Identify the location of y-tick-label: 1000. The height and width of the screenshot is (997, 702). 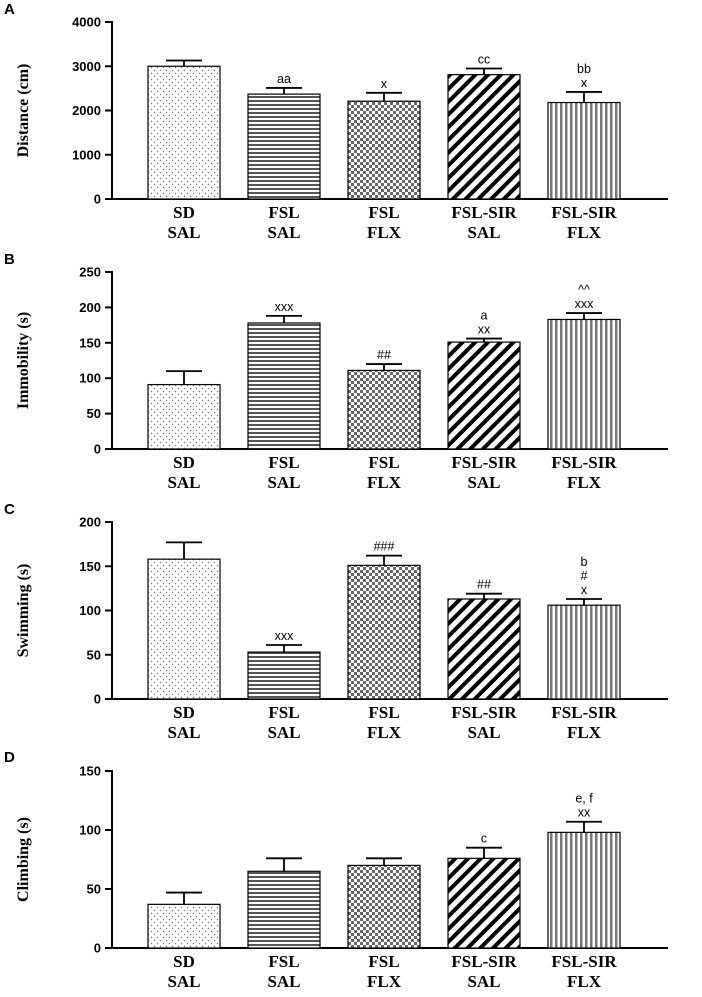
(86, 154).